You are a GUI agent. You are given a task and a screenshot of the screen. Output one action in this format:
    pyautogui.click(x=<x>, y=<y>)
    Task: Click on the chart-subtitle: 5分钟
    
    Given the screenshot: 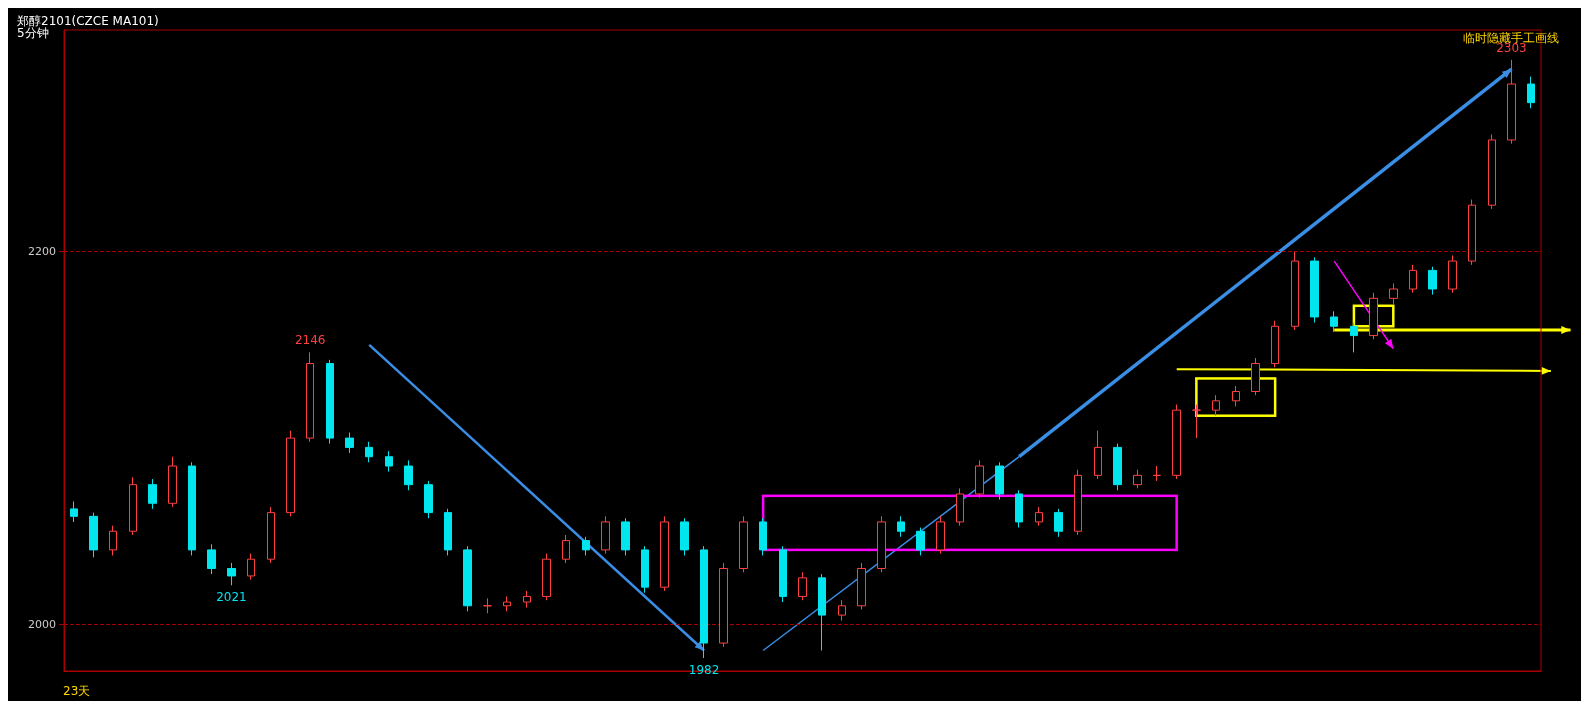 What is the action you would take?
    pyautogui.click(x=33, y=33)
    